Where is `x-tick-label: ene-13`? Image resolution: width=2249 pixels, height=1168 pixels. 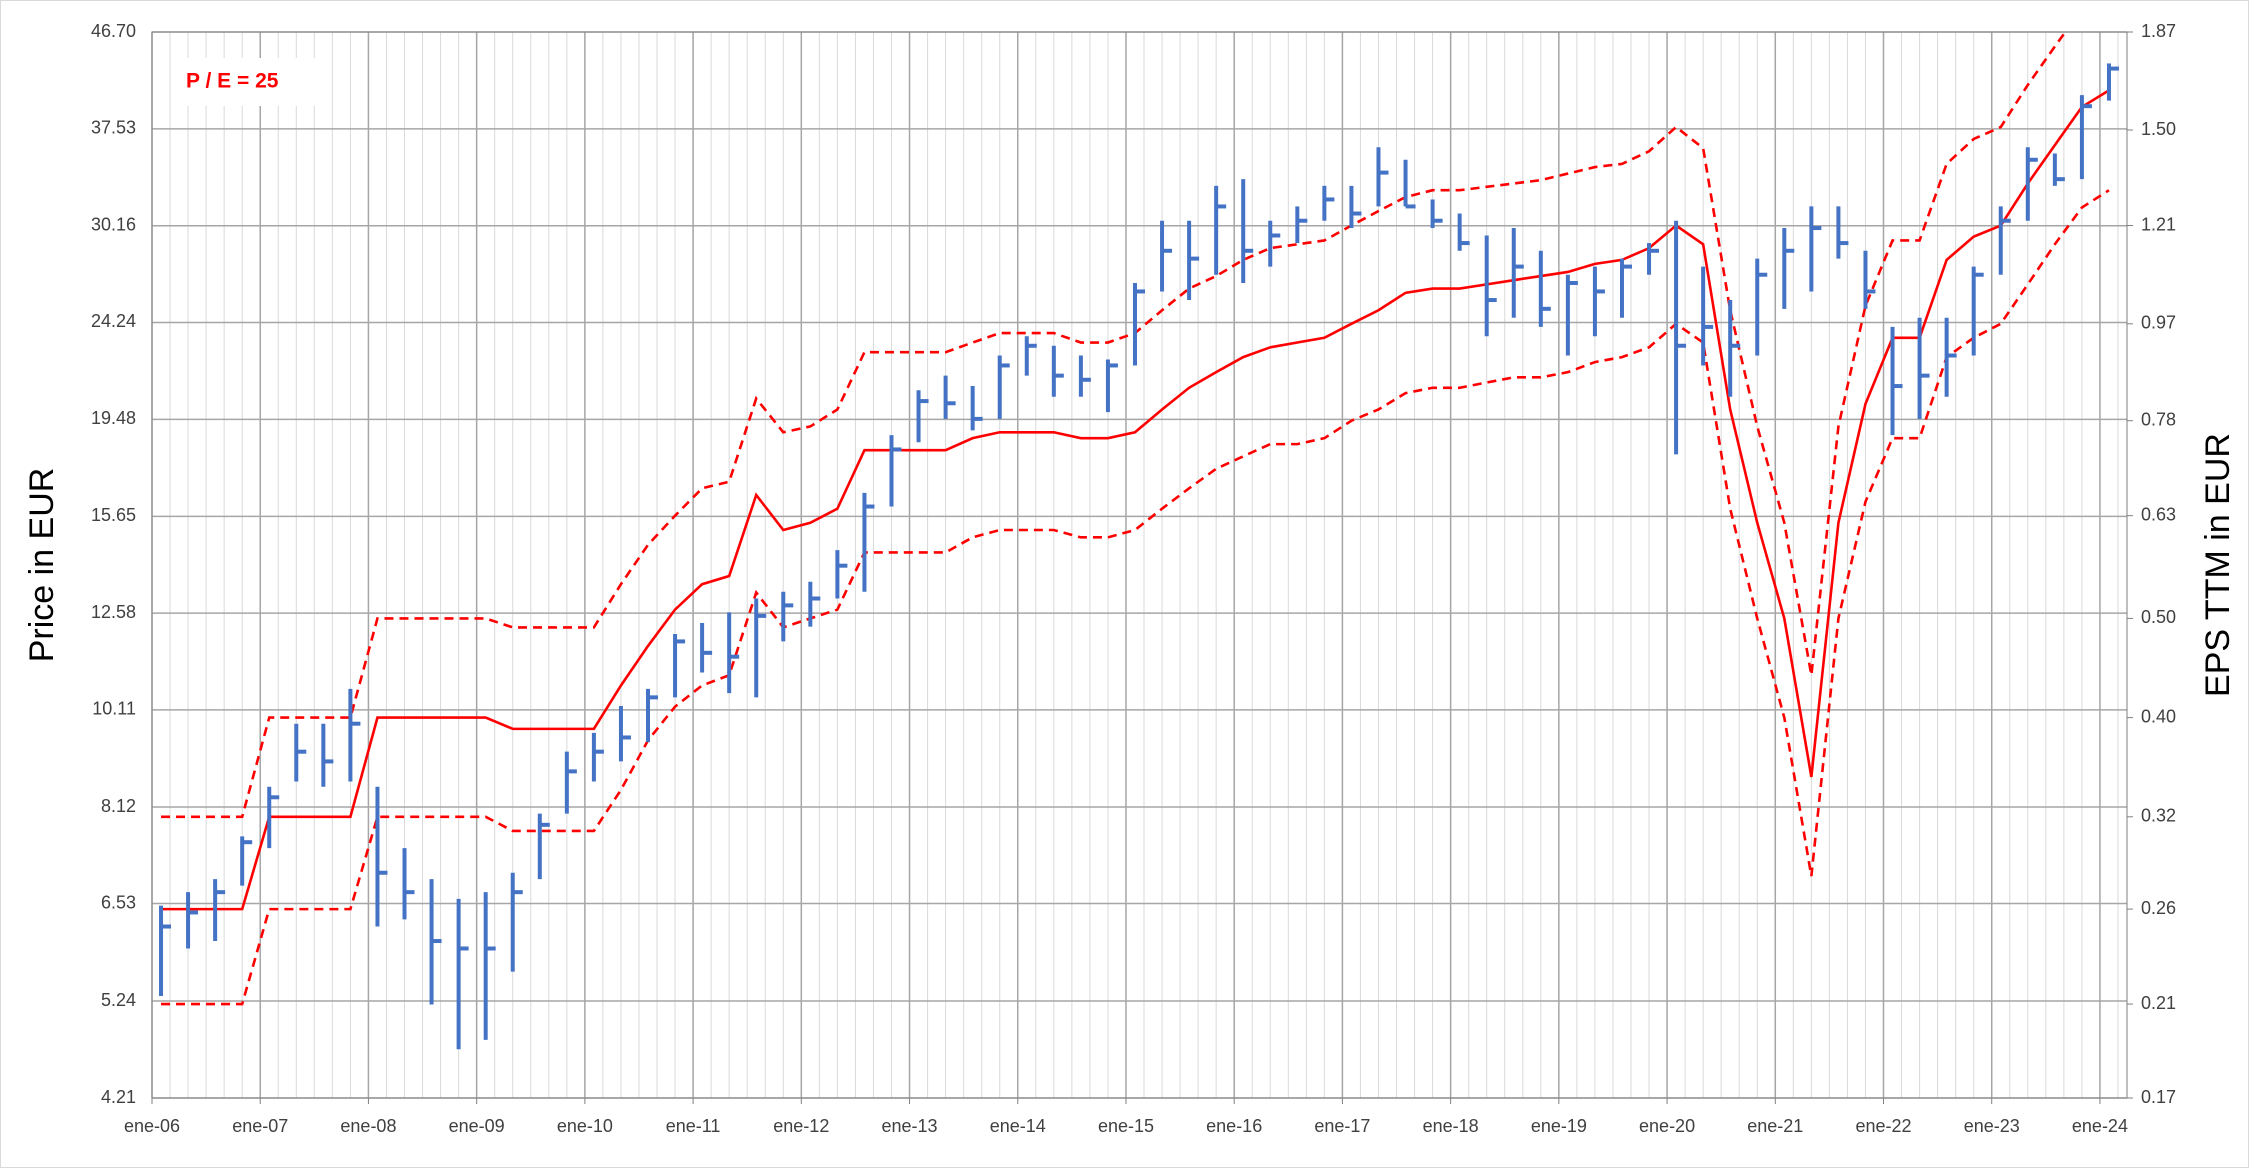
x-tick-label: ene-13 is located at coordinates (910, 1126).